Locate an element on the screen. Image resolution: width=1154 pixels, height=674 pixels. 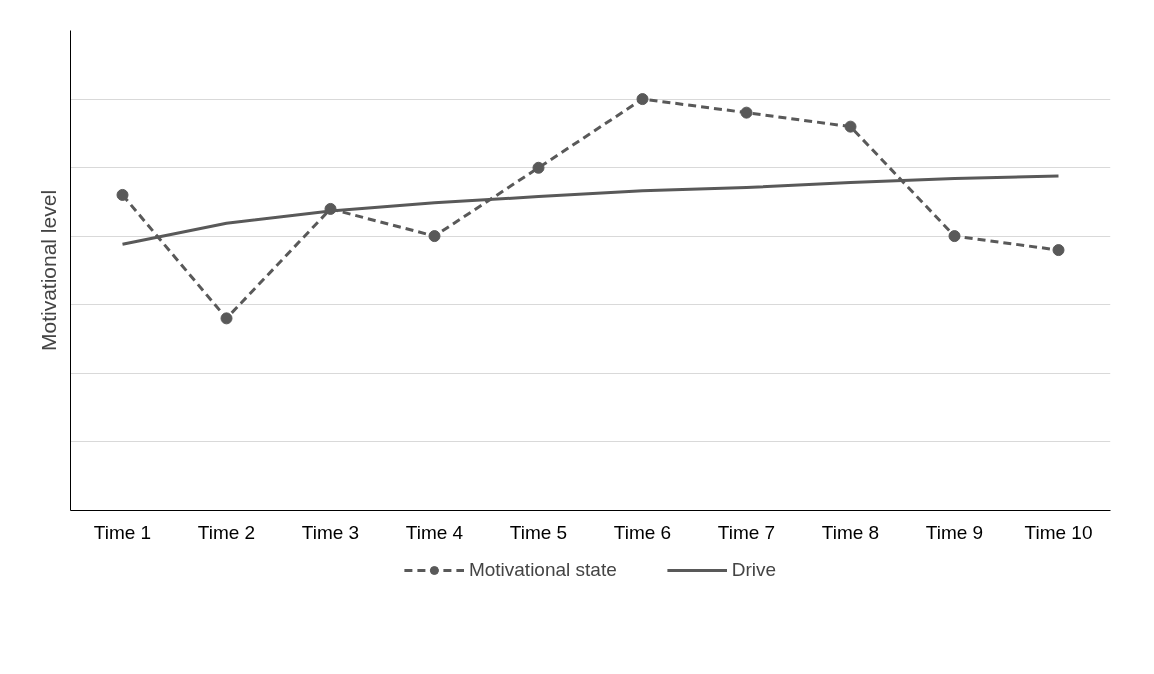
legend-label: Drive is located at coordinates (754, 570).